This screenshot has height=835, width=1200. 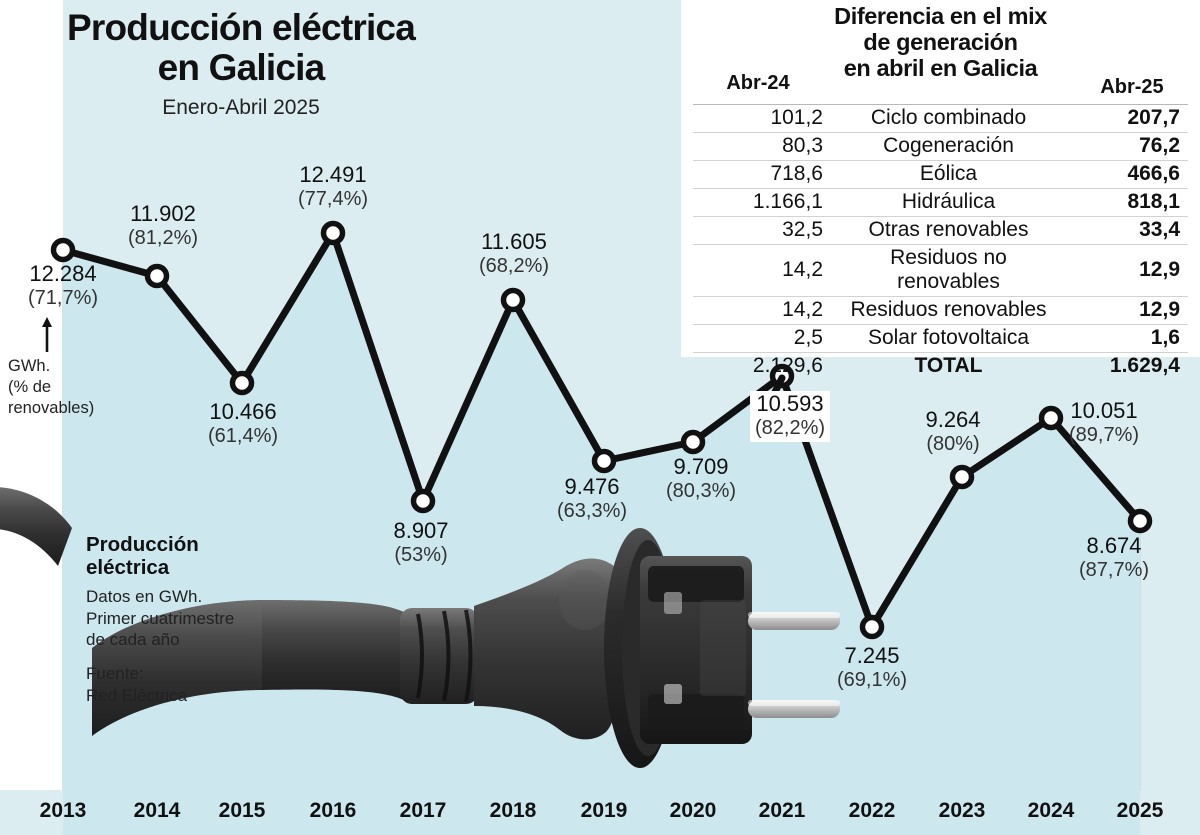 I want to click on x-axis-label-2020: 2020, so click(x=693, y=810).